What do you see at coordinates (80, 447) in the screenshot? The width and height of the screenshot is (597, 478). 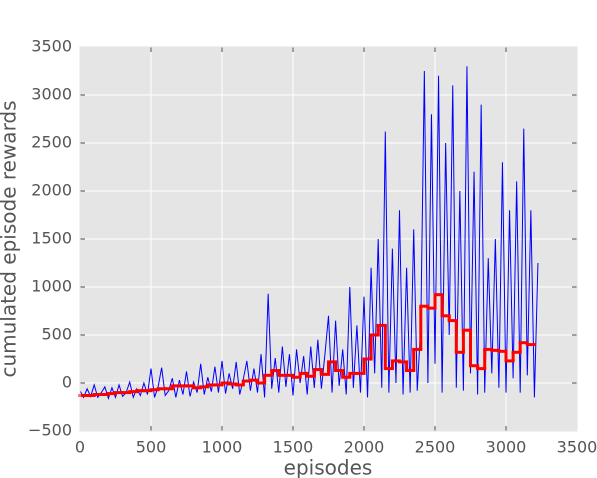 I see `x-tick-label: 0` at bounding box center [80, 447].